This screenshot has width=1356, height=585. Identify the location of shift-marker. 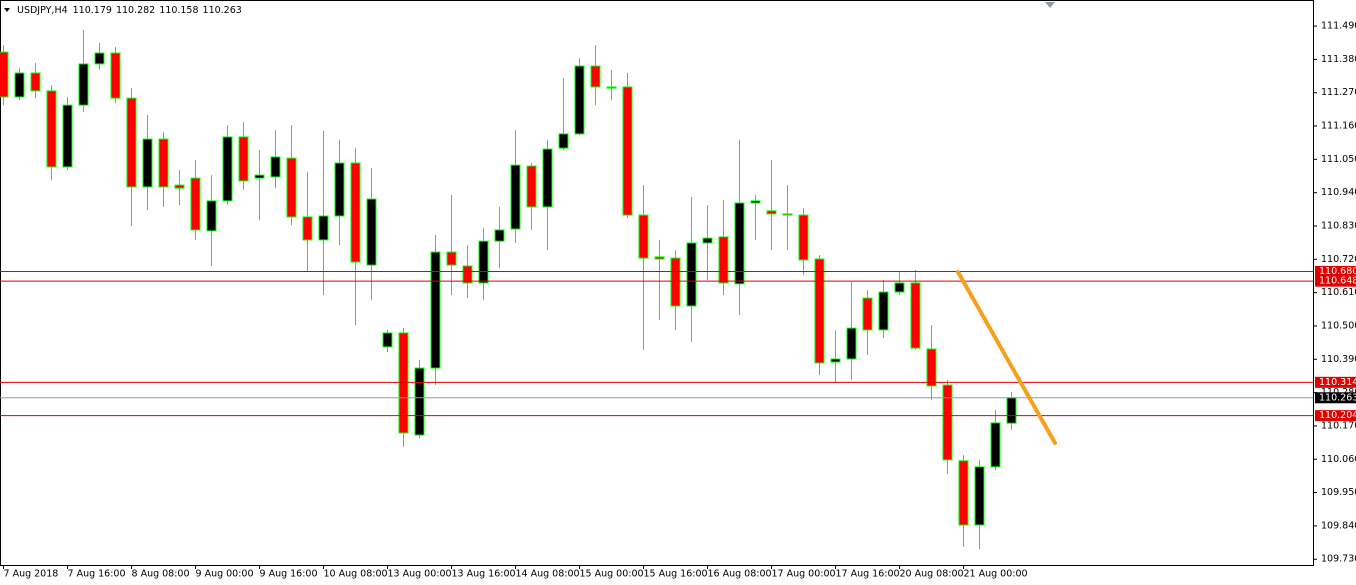
(1050, 5).